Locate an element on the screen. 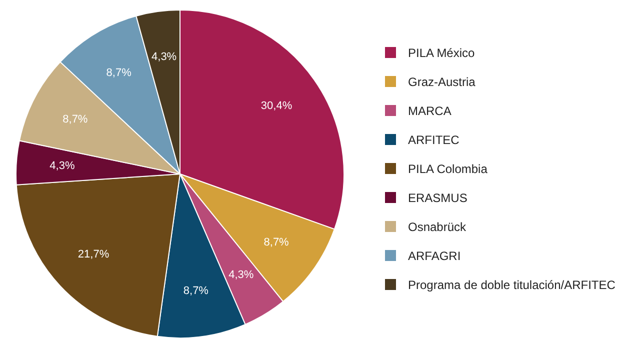 The width and height of the screenshot is (644, 344). legend-label: PILA México is located at coordinates (441, 53).